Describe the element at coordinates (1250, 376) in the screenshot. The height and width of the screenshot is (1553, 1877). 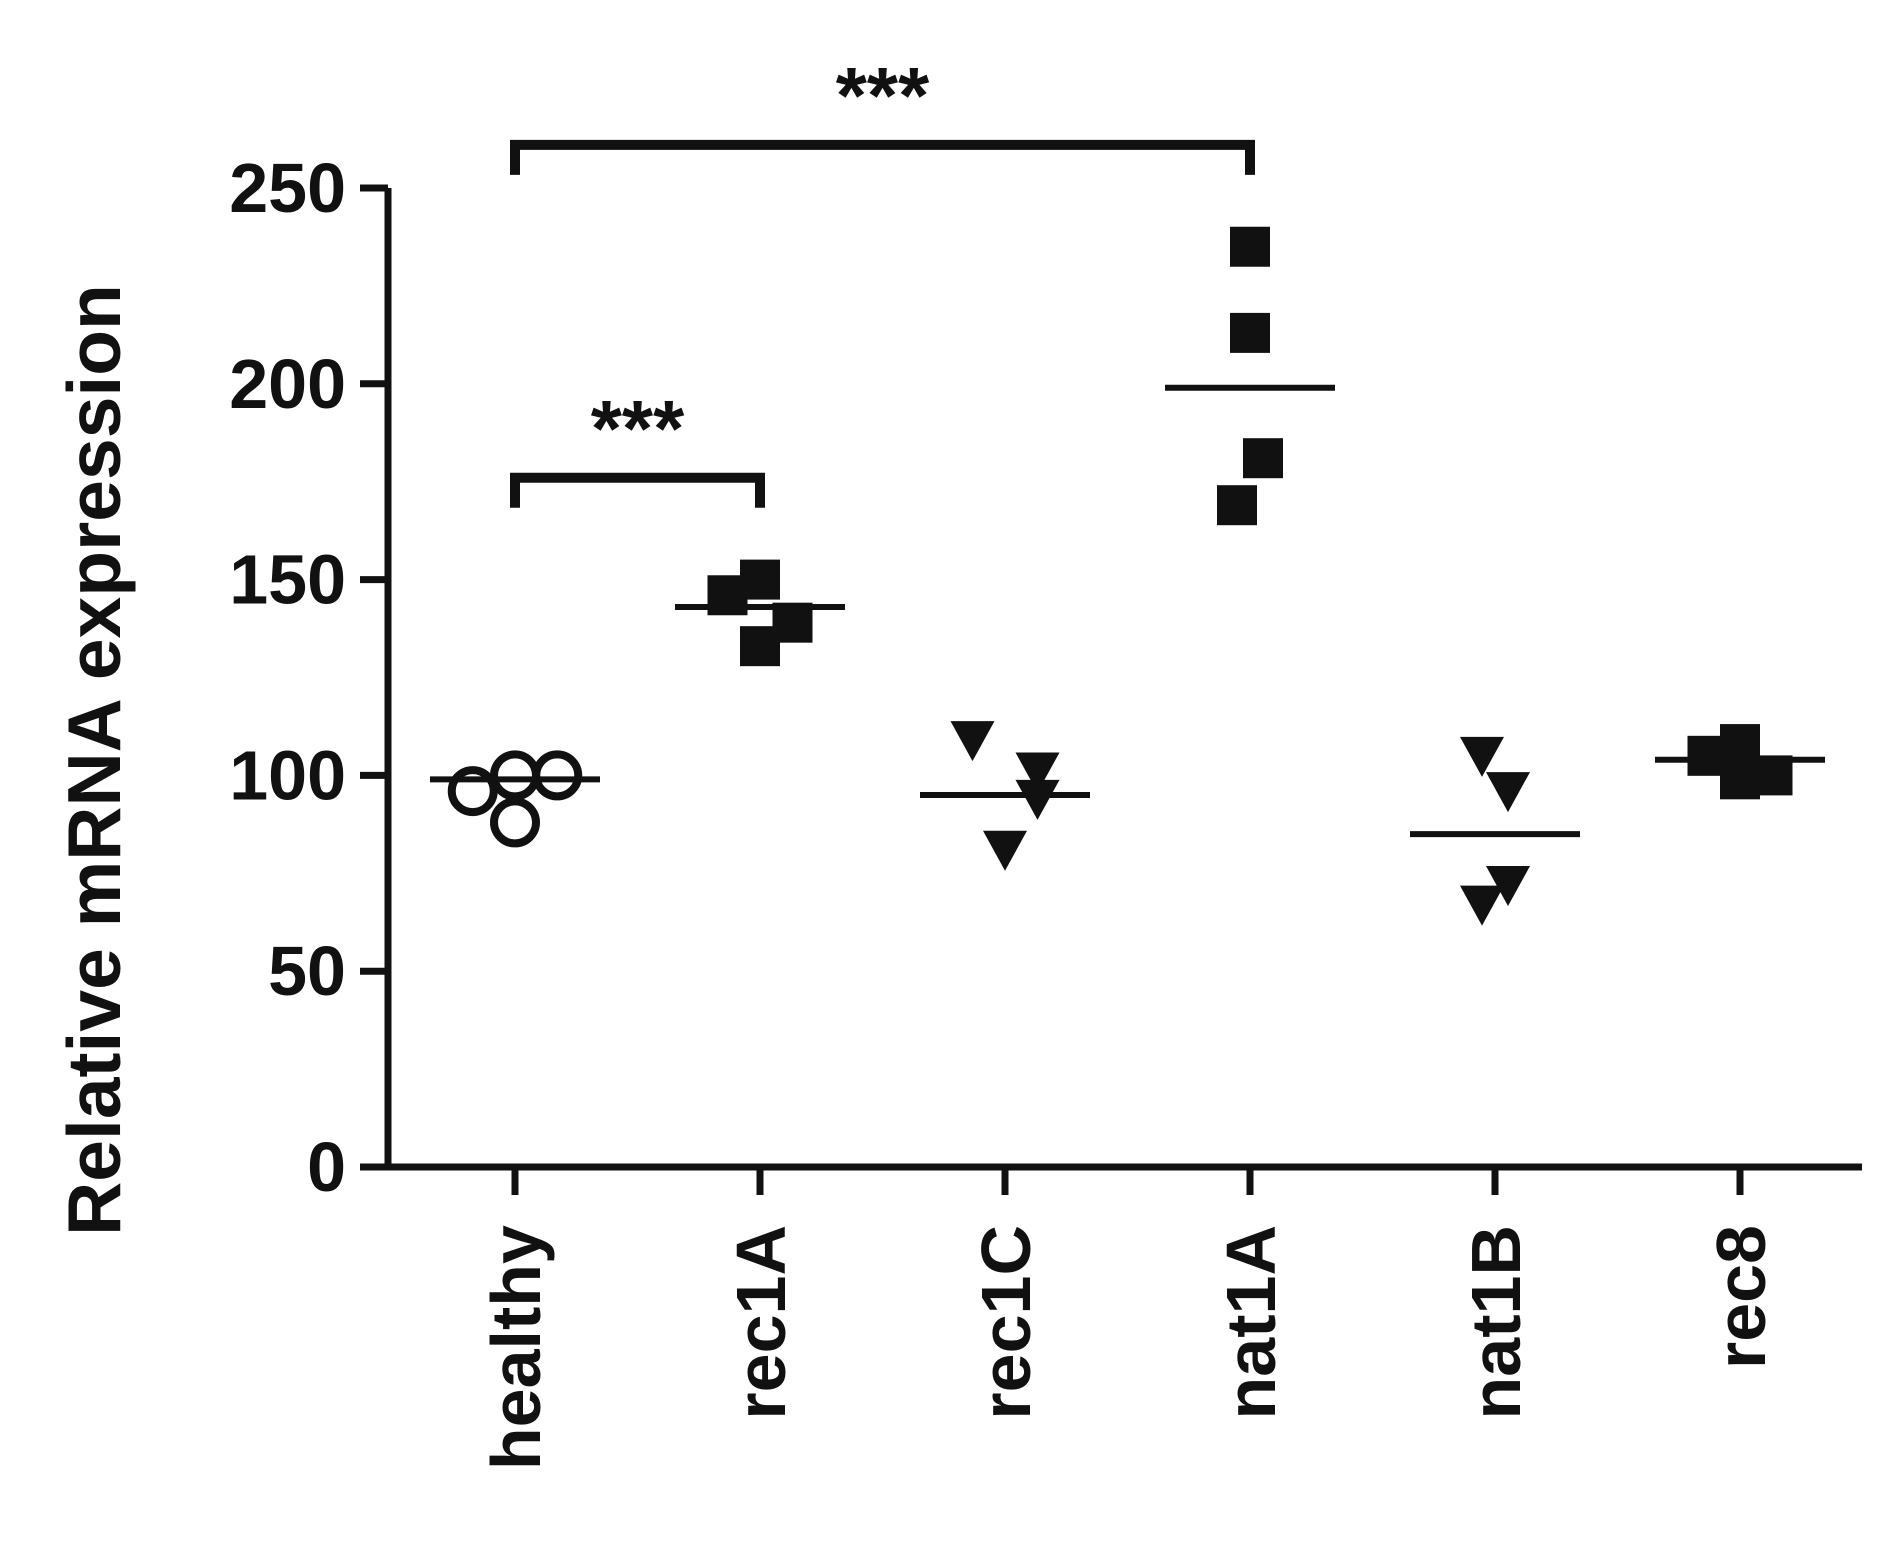
I see `series-nat1A` at that location.